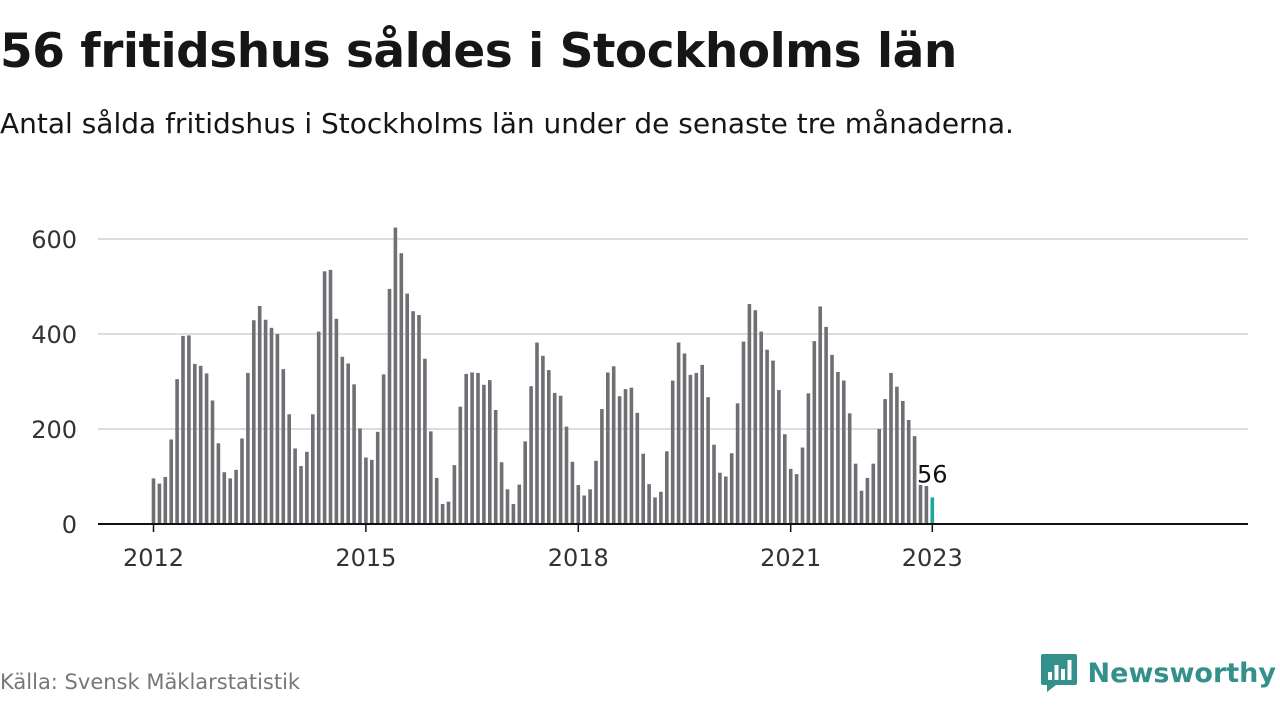 This screenshot has width=1280, height=720. Describe the element at coordinates (54, 382) in the screenshot. I see `y-axis-ticks: 0 200 400 600` at that location.